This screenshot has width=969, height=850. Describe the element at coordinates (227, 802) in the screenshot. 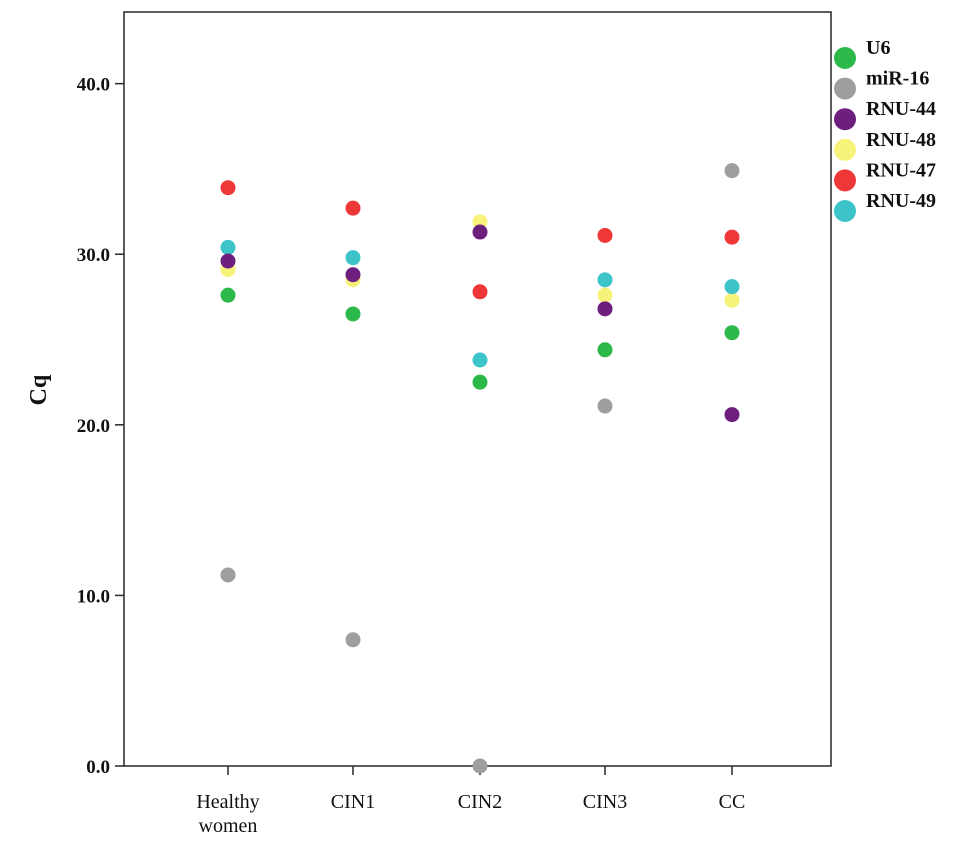

I see `x-tick-label-line: Healthy` at that location.